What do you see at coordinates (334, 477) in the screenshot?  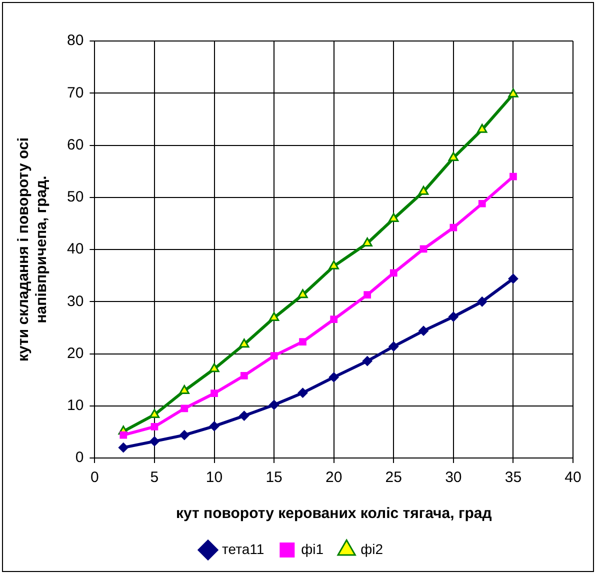 I see `x-tick-label: 20` at bounding box center [334, 477].